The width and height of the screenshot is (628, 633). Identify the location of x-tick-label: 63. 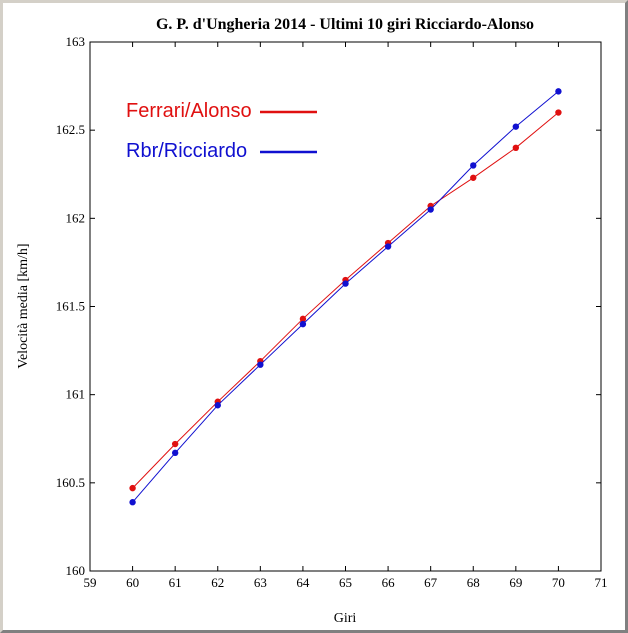
(260, 582).